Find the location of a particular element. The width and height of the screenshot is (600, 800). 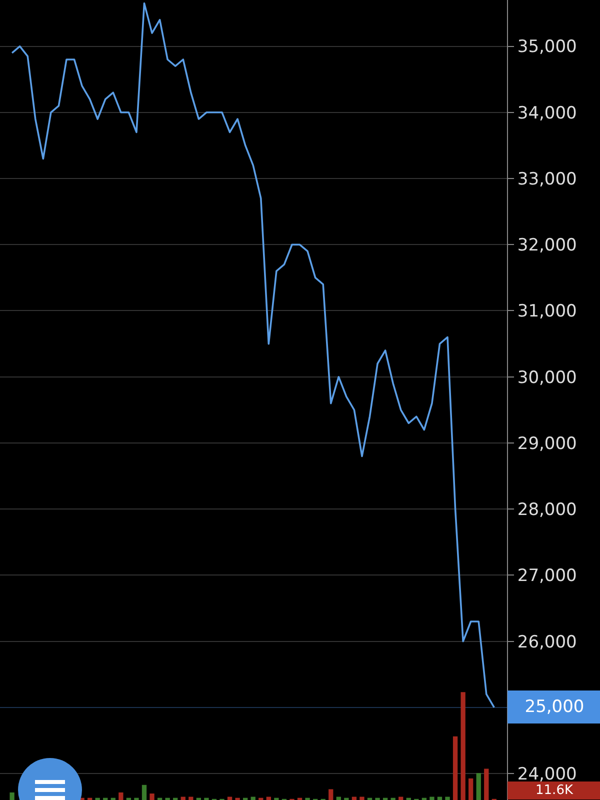

y-tick-label: 30,000 is located at coordinates (547, 378).